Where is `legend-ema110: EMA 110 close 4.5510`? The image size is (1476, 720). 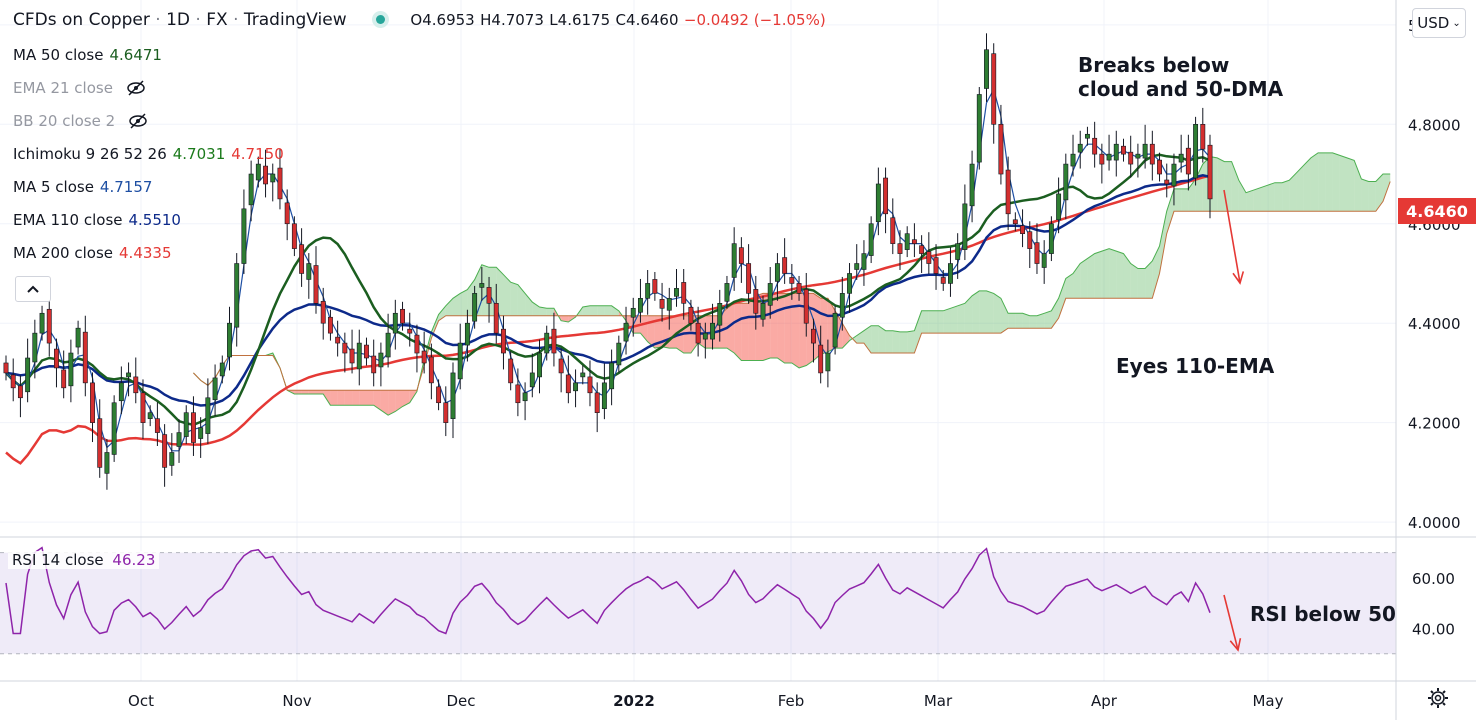 legend-ema110: EMA 110 close 4.5510 is located at coordinates (97, 220).